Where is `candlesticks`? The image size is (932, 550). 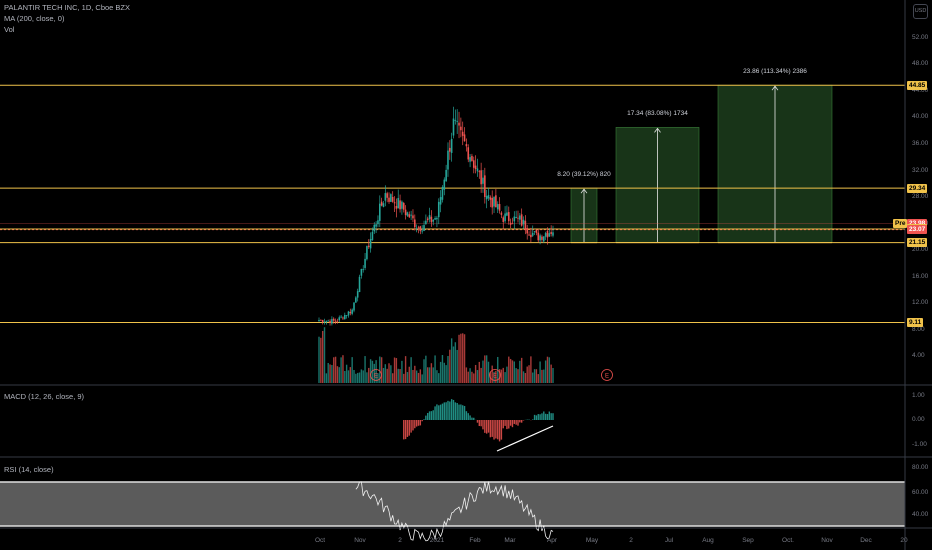 candlesticks is located at coordinates (436, 216).